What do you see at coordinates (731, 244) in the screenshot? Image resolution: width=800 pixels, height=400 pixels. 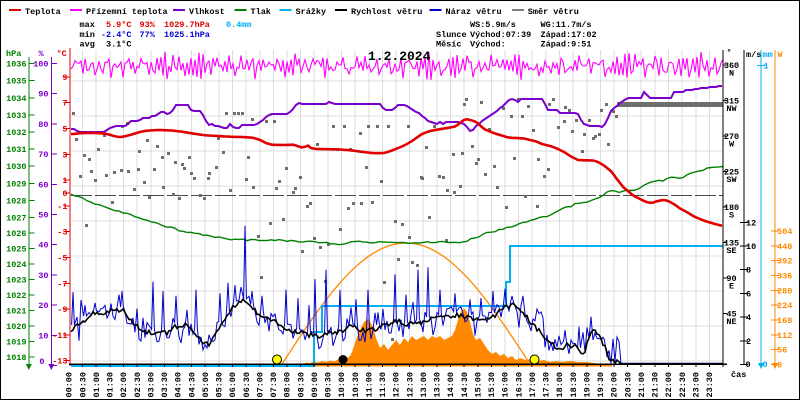 I see `svg-text: 135` at bounding box center [731, 244].